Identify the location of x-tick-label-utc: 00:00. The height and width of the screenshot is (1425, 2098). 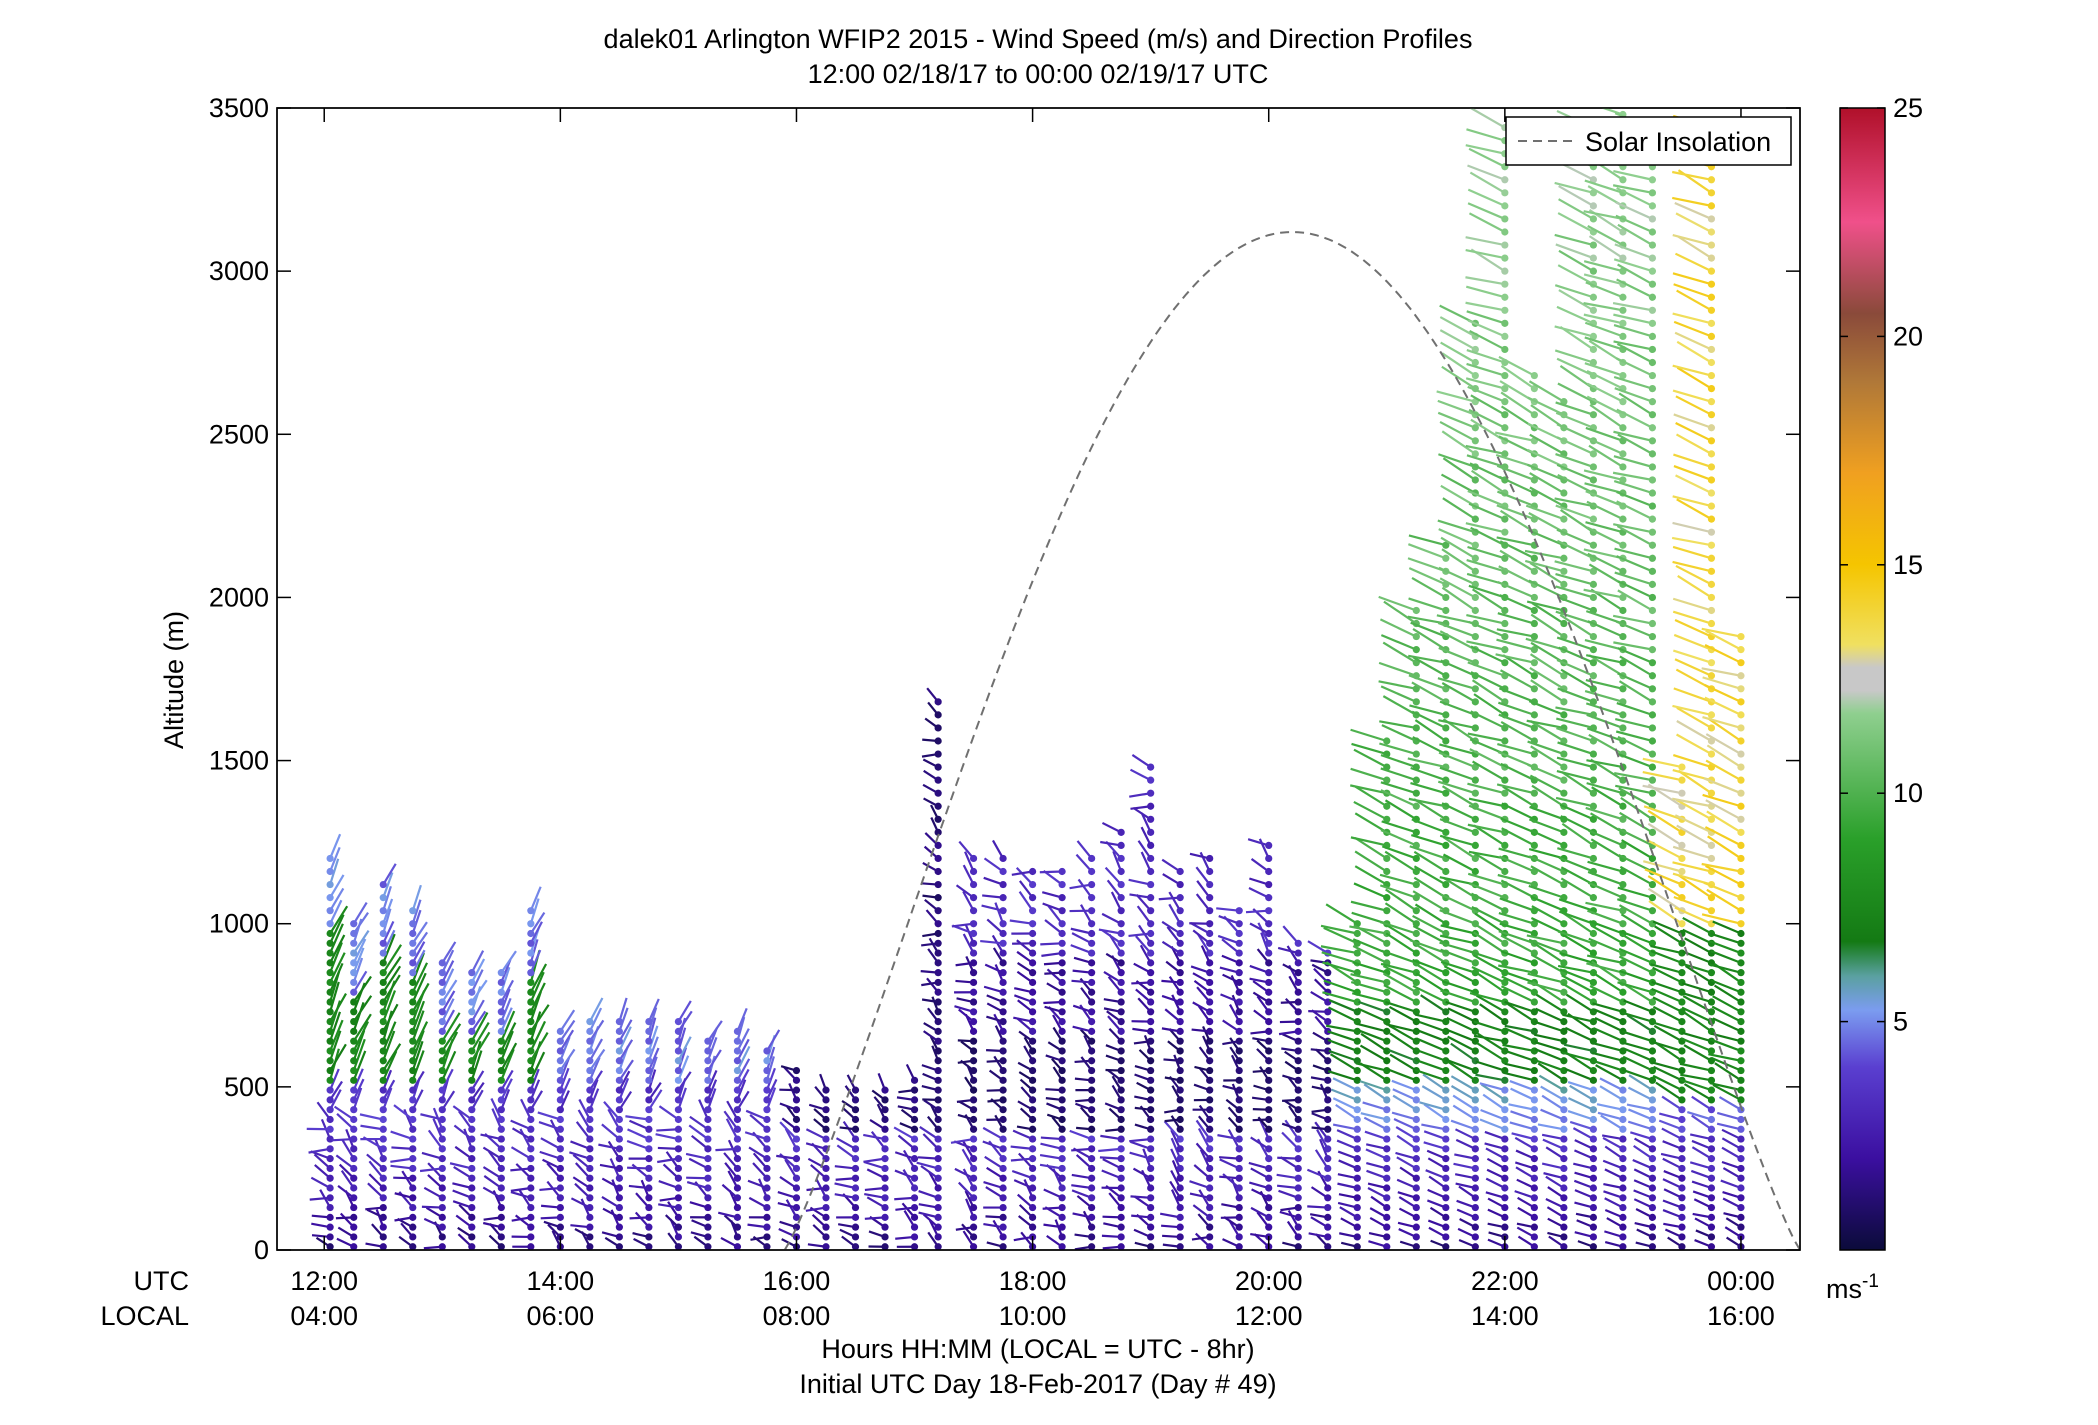
(1741, 1281).